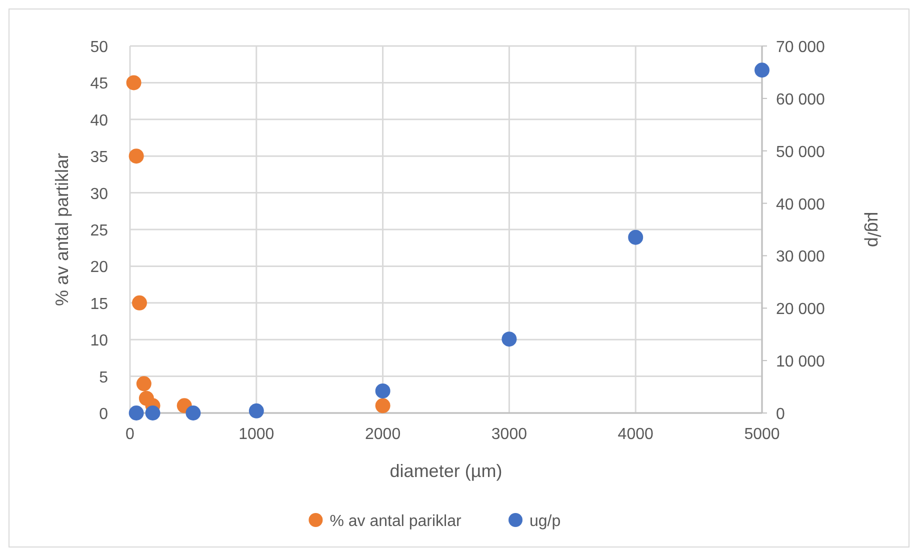  Describe the element at coordinates (446, 471) in the screenshot. I see `x-axis-title: diameter (µm)` at that location.